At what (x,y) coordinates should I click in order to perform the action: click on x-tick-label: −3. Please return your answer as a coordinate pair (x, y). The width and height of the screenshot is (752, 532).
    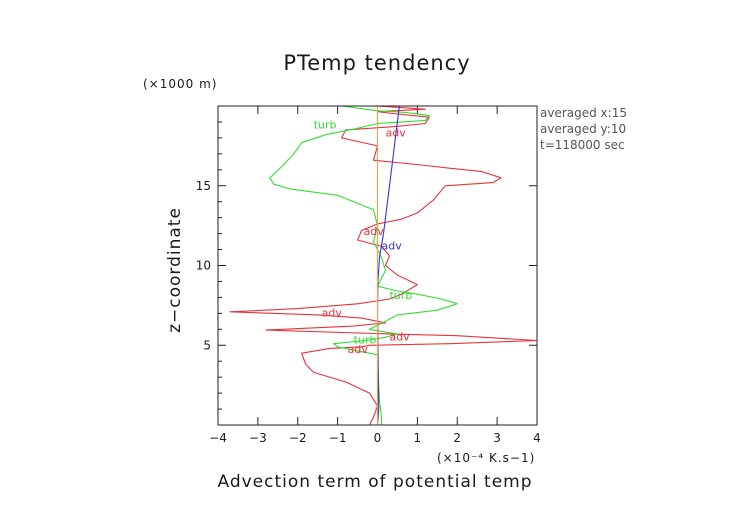
    Looking at the image, I should click on (258, 438).